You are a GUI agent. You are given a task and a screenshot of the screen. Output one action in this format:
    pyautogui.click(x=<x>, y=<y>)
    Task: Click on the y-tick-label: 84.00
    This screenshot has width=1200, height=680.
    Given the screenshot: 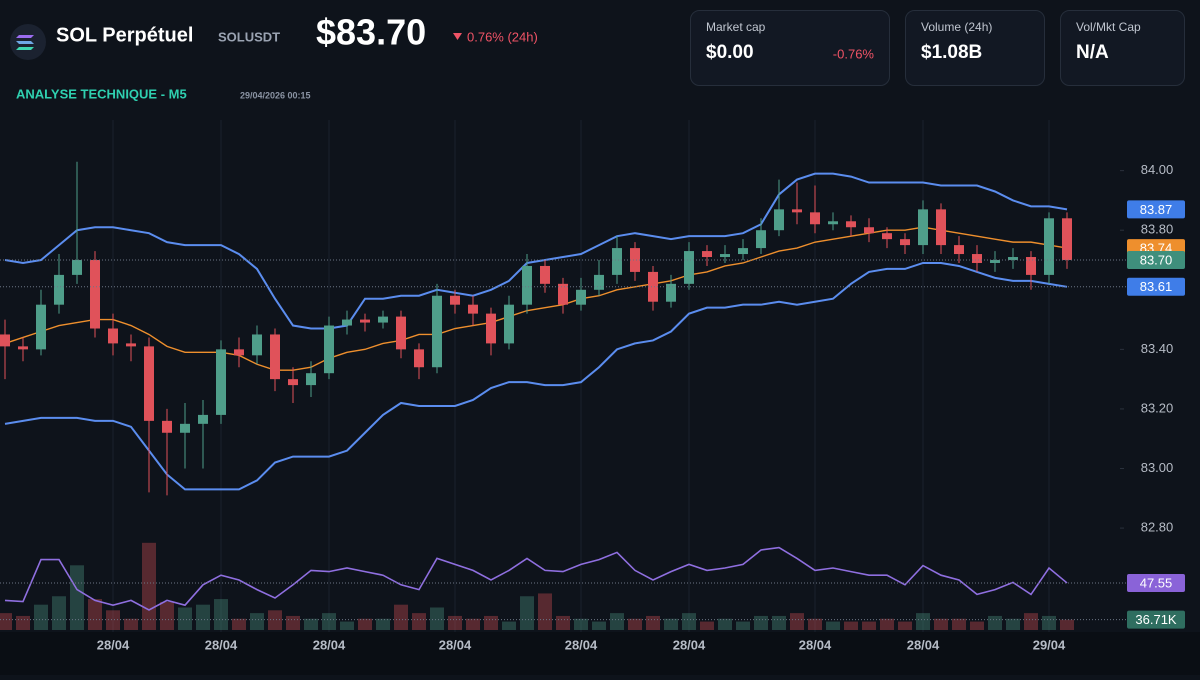 What is the action you would take?
    pyautogui.click(x=1157, y=169)
    